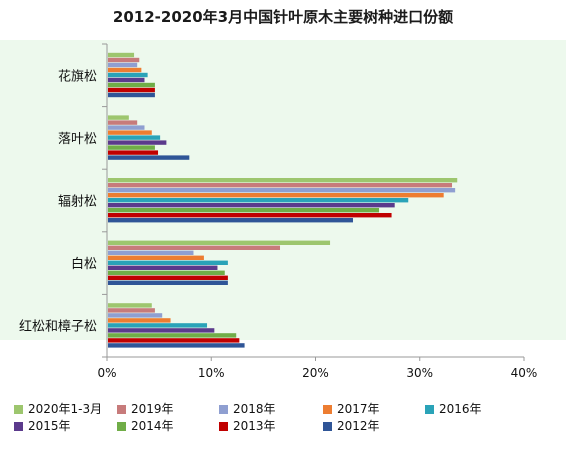  What do you see at coordinates (460, 409) in the screenshot?
I see `legend-label: 2016年` at bounding box center [460, 409].